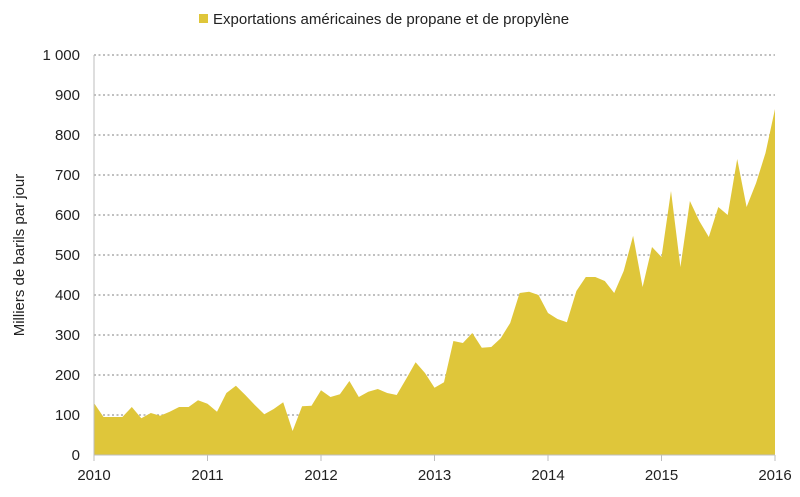 The height and width of the screenshot is (497, 800). Describe the element at coordinates (67, 215) in the screenshot. I see `y-tick-label: 600` at that location.